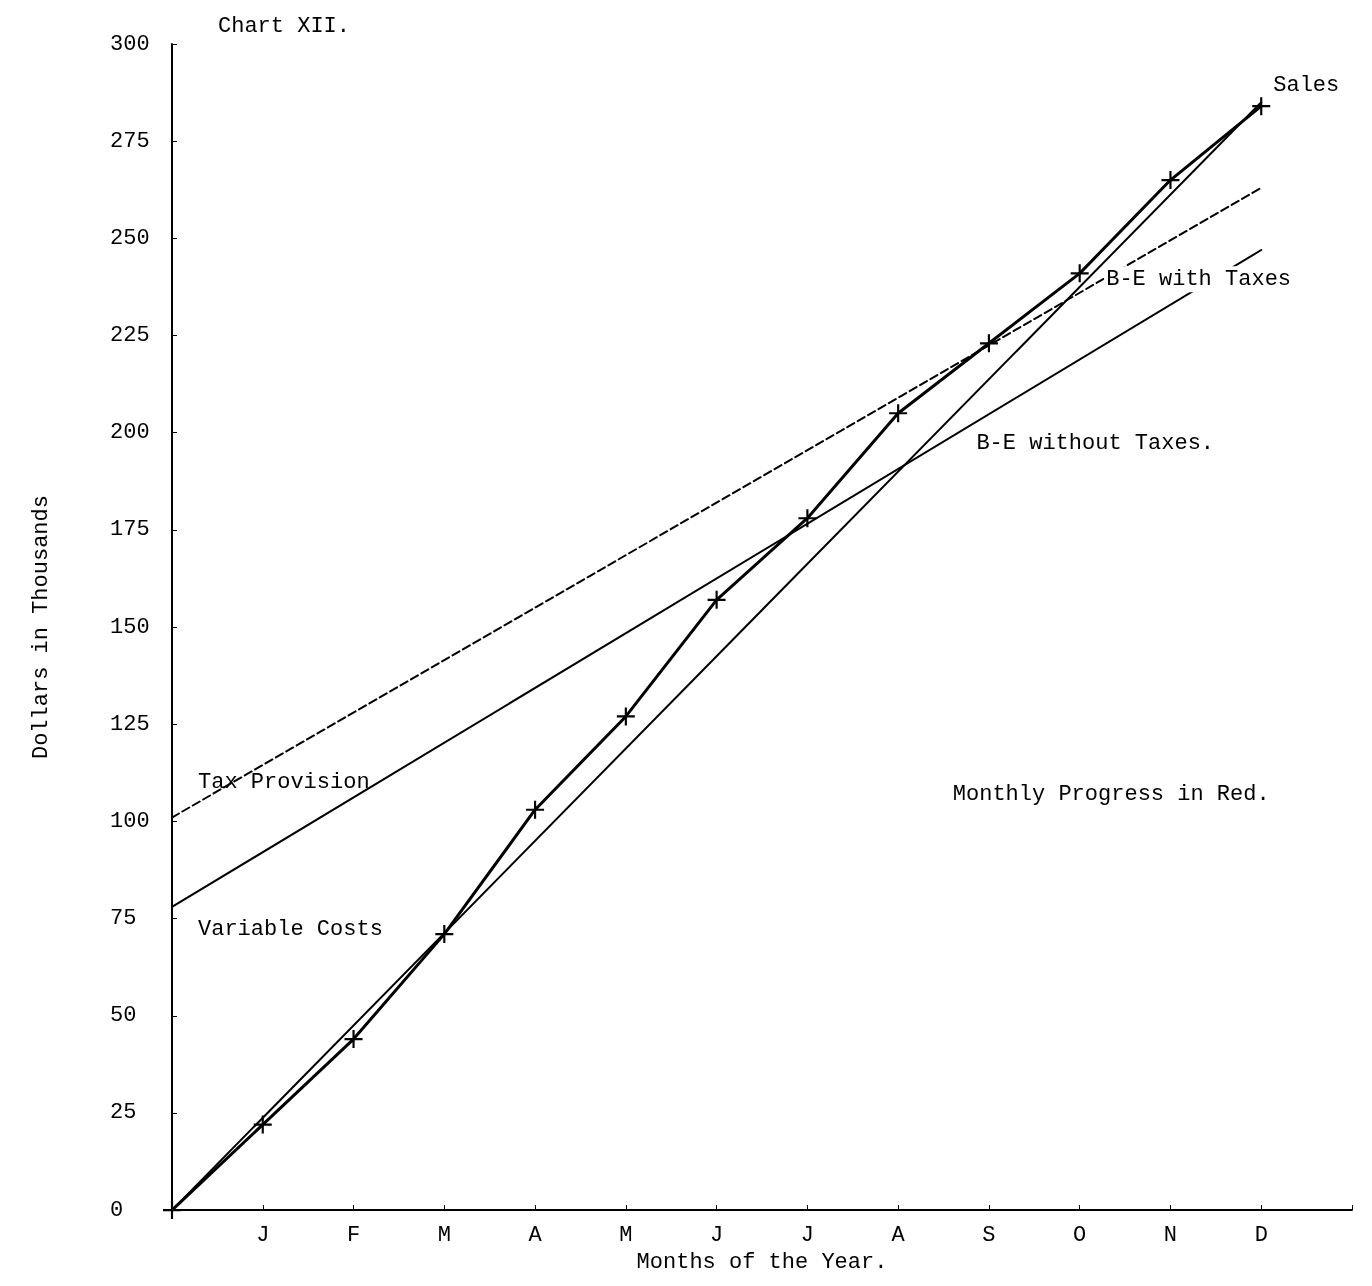  I want to click on y-tick-label: 200, so click(130, 433).